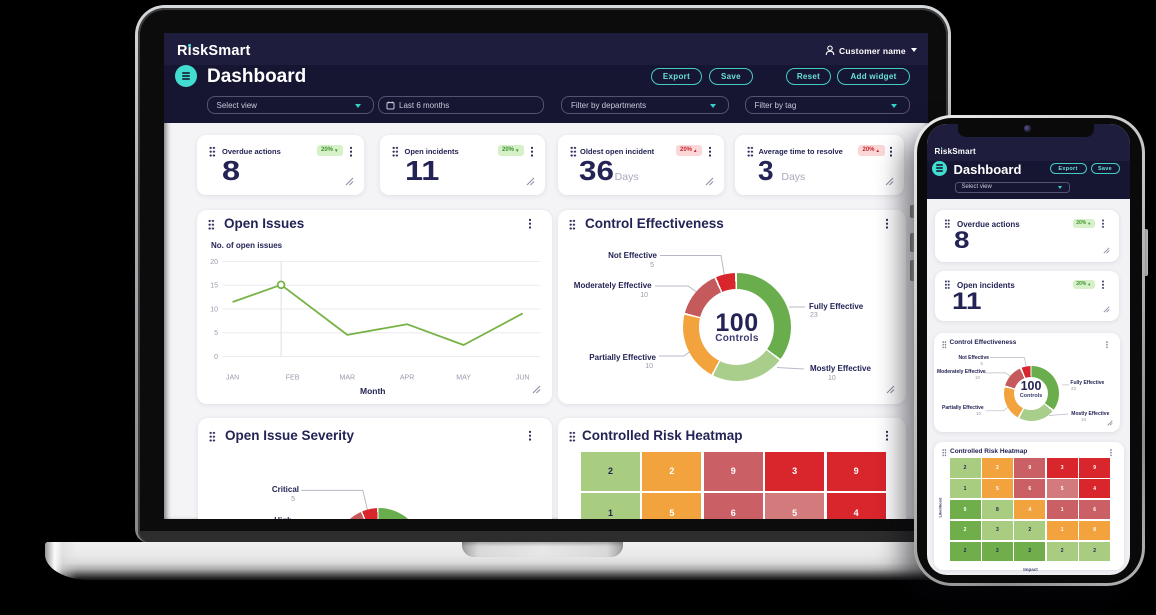  Describe the element at coordinates (214, 285) in the screenshot. I see `svg-text: 15` at that location.